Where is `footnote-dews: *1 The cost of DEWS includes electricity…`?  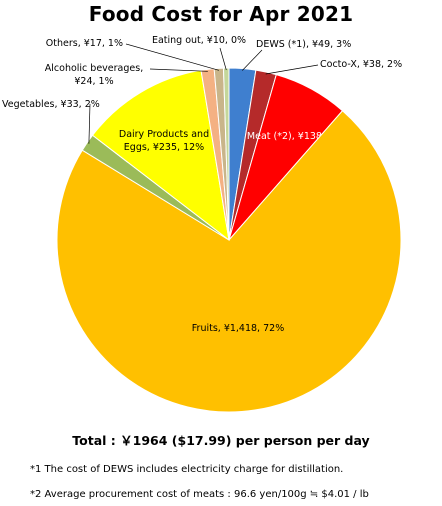 footnote-dews: *1 The cost of DEWS includes electricity… is located at coordinates (187, 469).